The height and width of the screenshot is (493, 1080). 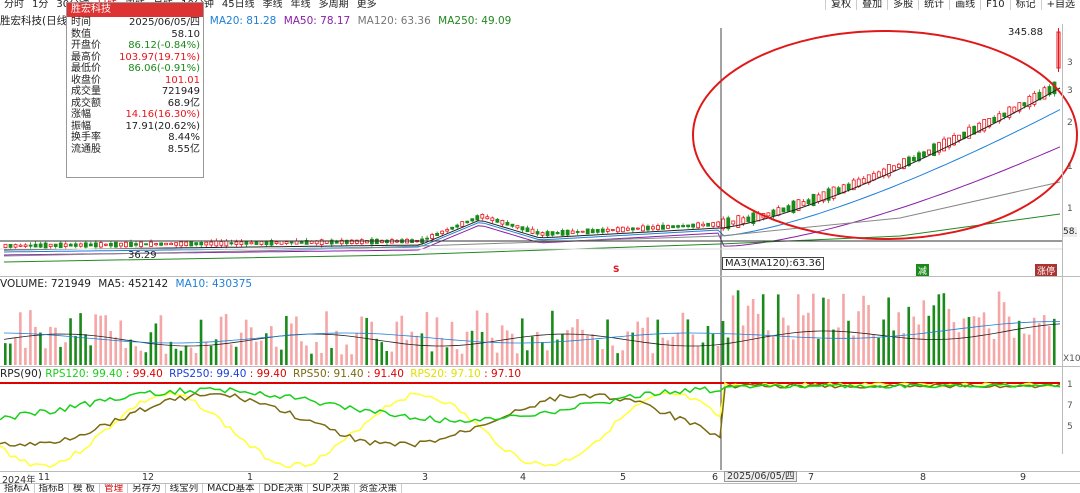 What do you see at coordinates (238, 5) in the screenshot?
I see `tab-7: 45日线` at bounding box center [238, 5].